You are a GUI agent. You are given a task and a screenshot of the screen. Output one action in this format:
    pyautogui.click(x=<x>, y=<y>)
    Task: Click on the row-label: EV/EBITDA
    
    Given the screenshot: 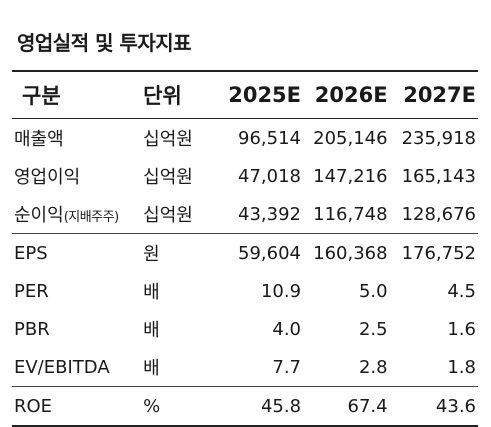 What is the action you would take?
    pyautogui.click(x=78, y=367)
    